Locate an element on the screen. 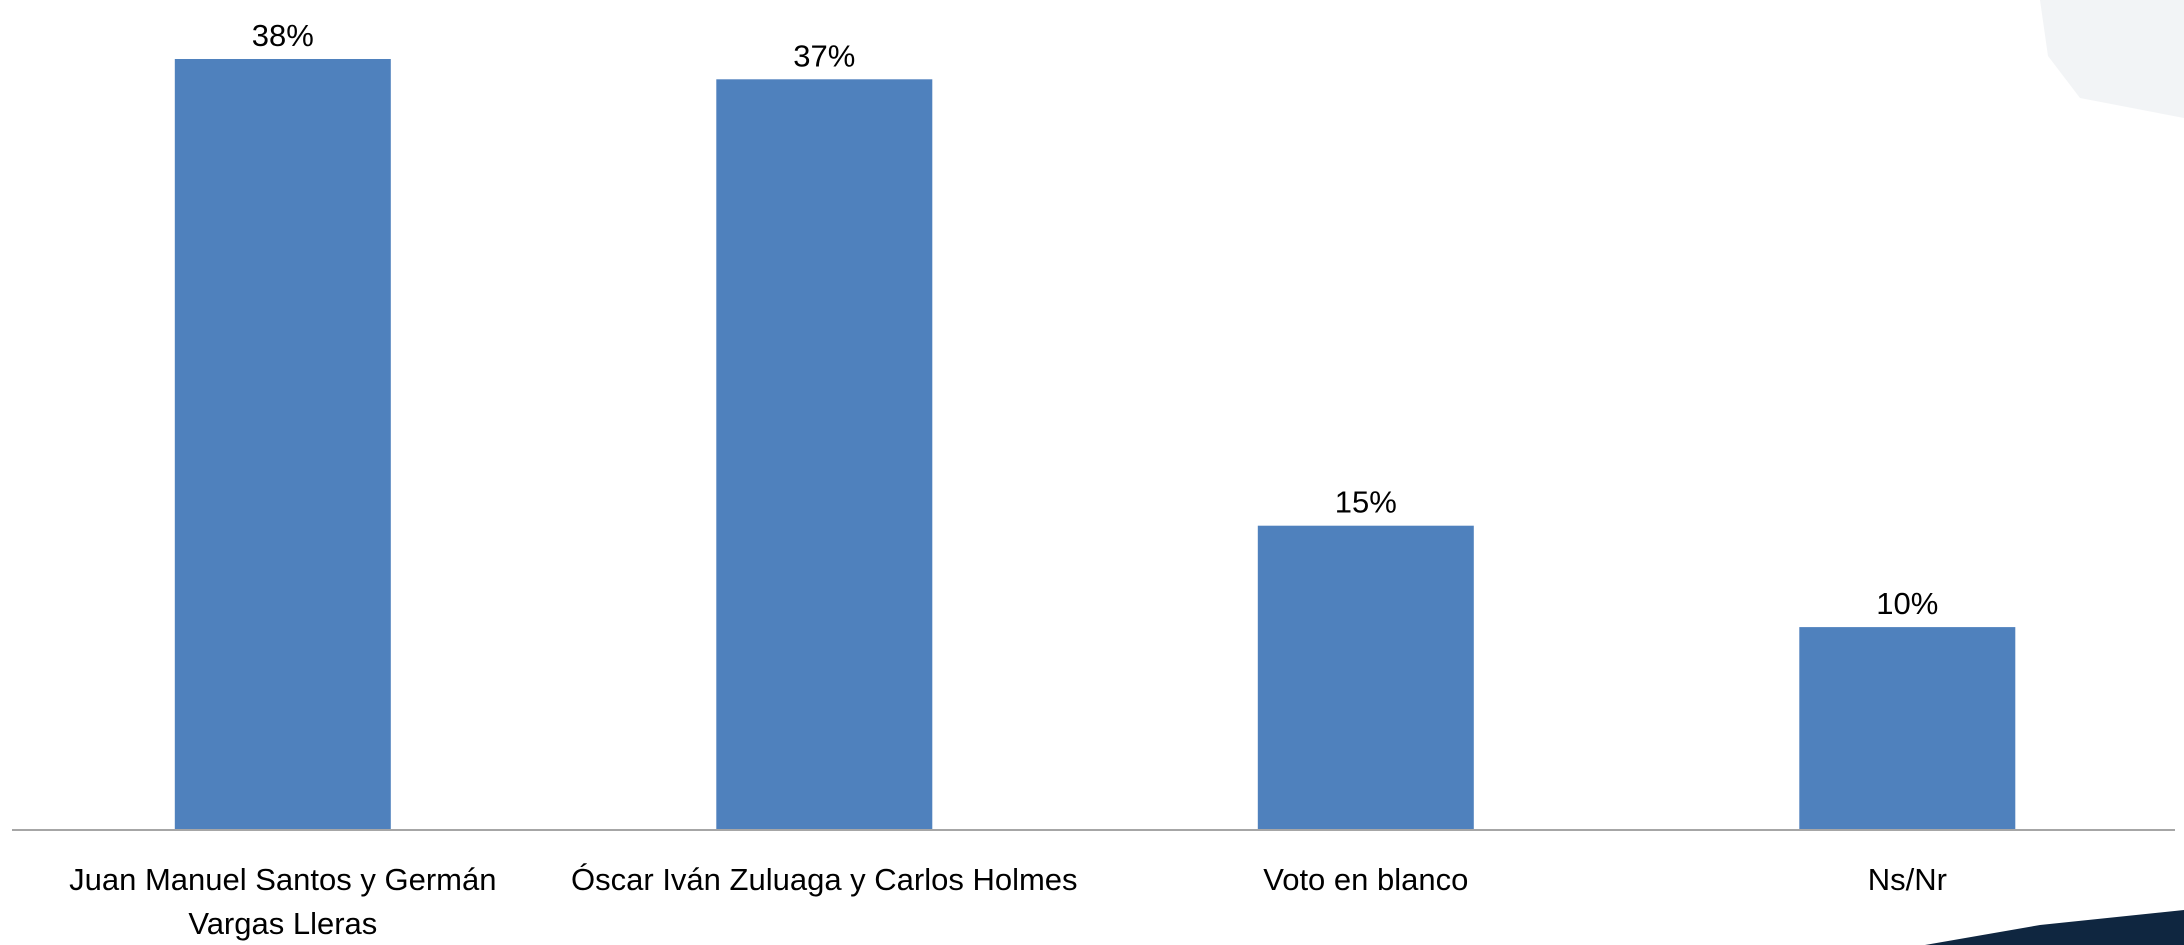  data-label-3: 15% is located at coordinates (1366, 502).